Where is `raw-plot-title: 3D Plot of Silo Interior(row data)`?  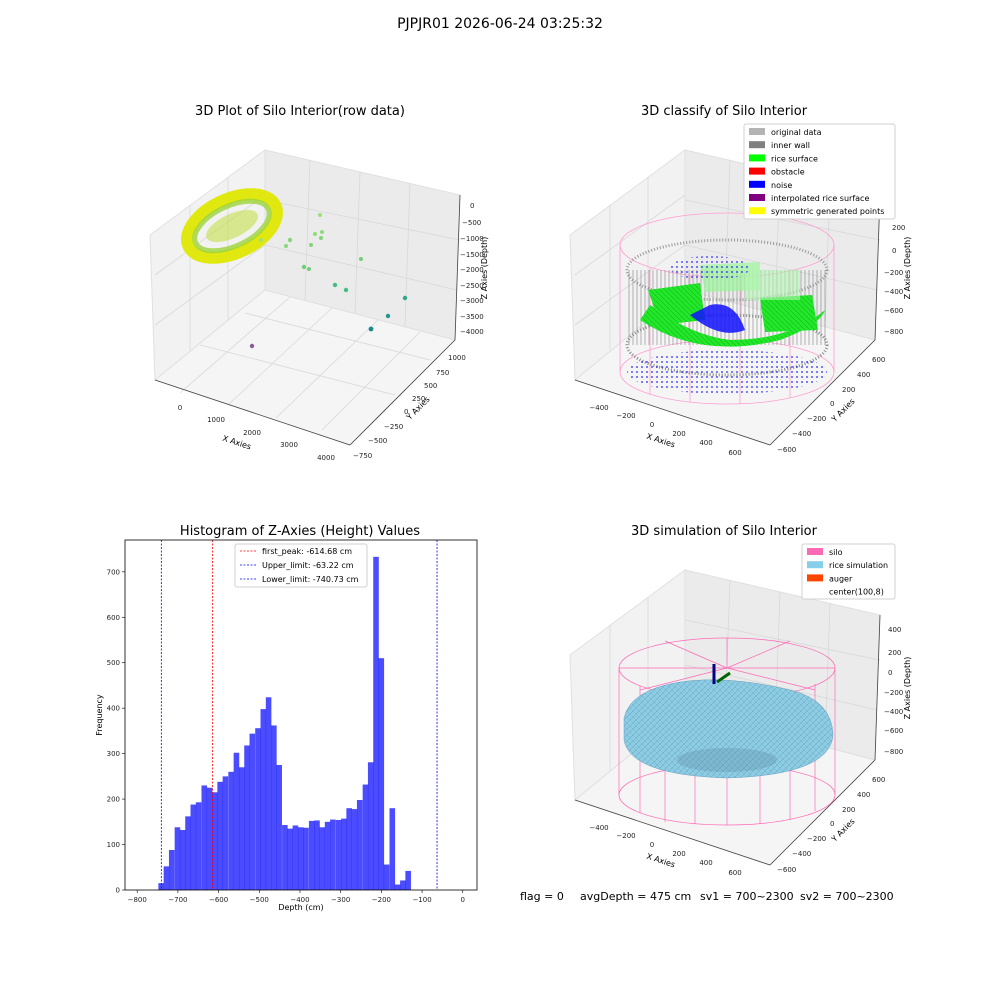 raw-plot-title: 3D Plot of Silo Interior(row data) is located at coordinates (300, 111).